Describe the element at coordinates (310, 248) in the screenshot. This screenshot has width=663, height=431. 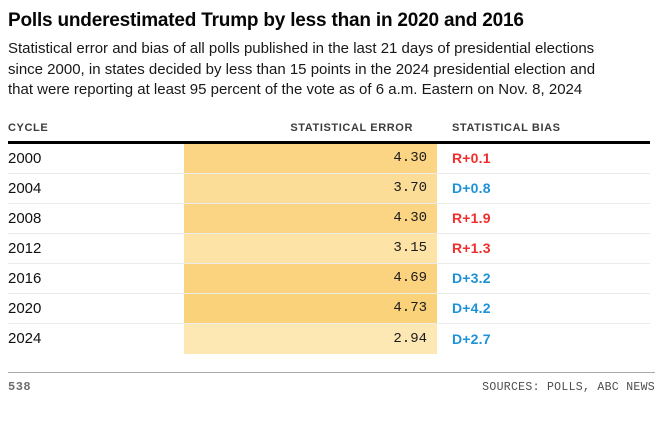
I see `error-cell: 3.15` at that location.